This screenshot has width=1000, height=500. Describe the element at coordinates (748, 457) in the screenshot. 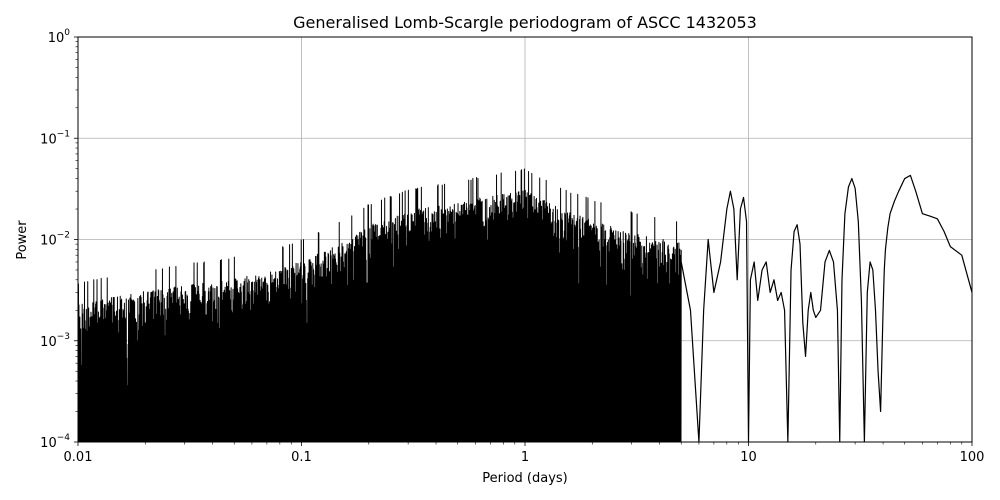

I see `x-tick-label: 10` at that location.